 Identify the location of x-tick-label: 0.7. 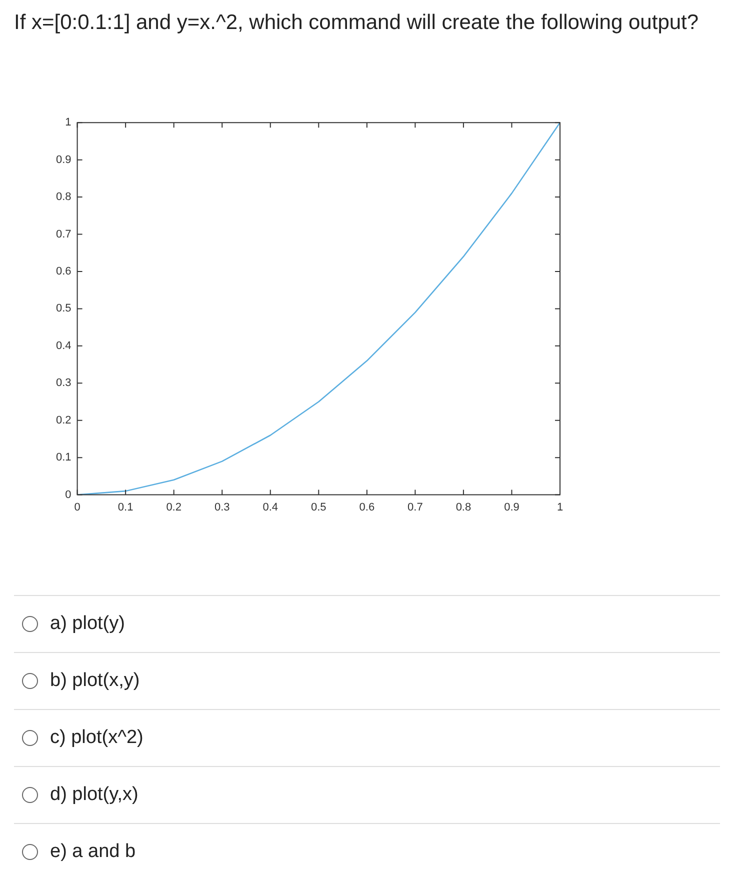
(415, 507).